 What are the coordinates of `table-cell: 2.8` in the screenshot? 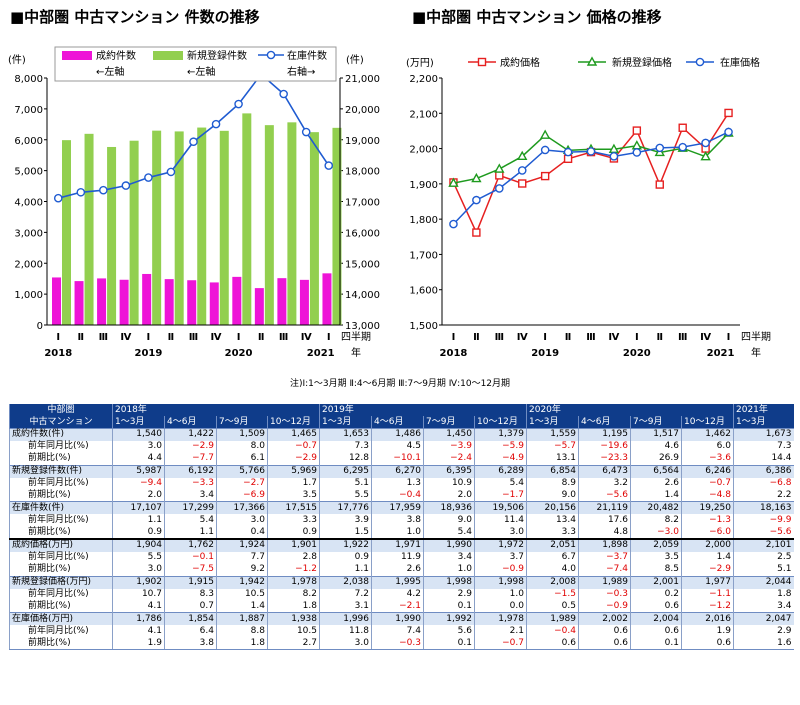 It's located at (293, 557).